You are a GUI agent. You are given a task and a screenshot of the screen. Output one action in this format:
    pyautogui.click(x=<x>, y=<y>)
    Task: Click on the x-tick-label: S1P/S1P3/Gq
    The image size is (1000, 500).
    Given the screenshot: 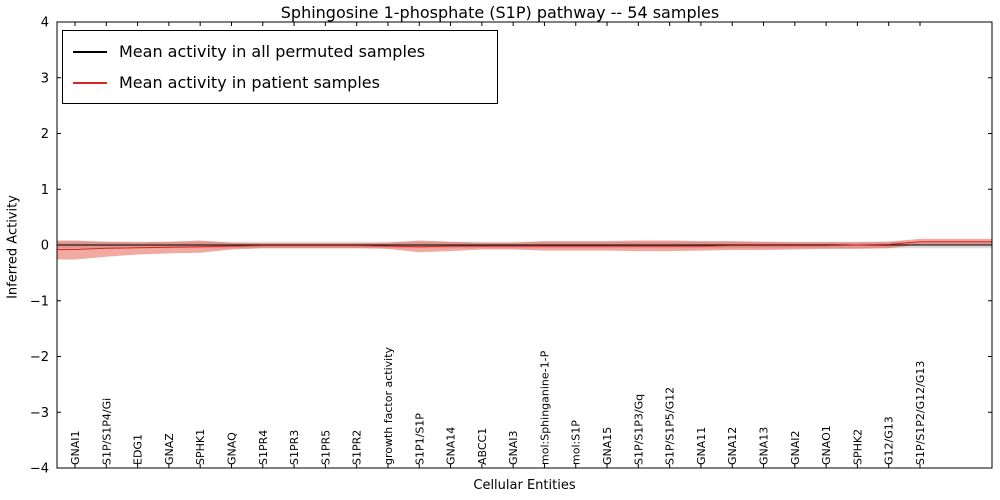 What is the action you would take?
    pyautogui.click(x=638, y=429)
    